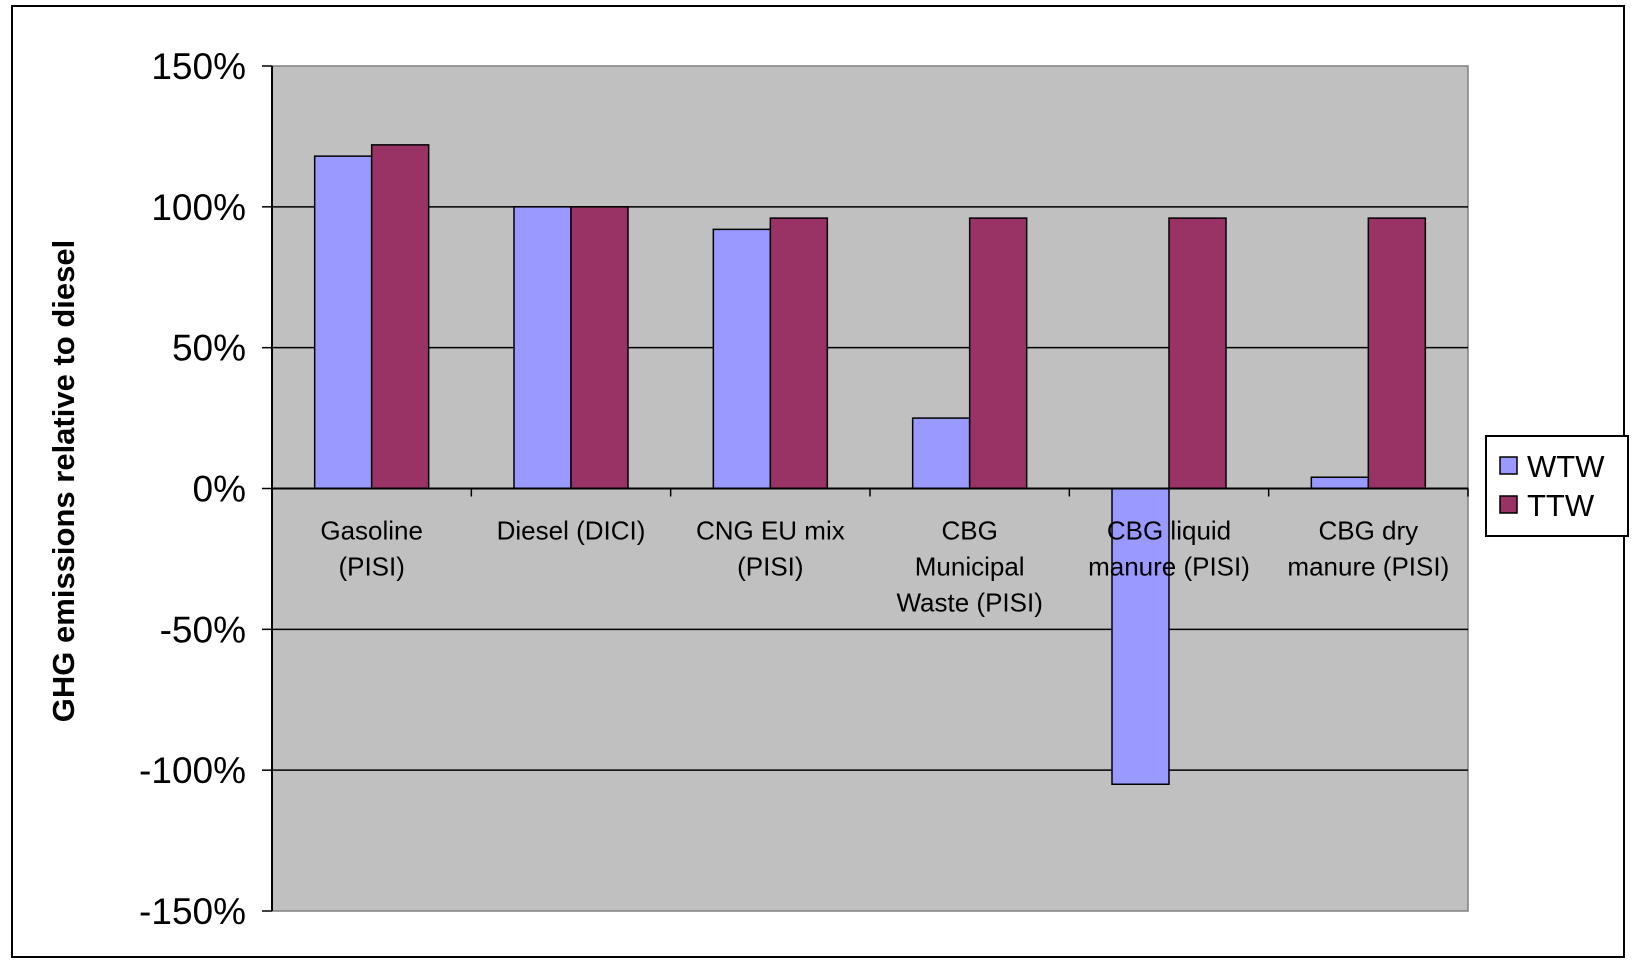 This screenshot has width=1636, height=968. What do you see at coordinates (1508, 504) in the screenshot?
I see `legend-swatch-ttw` at bounding box center [1508, 504].